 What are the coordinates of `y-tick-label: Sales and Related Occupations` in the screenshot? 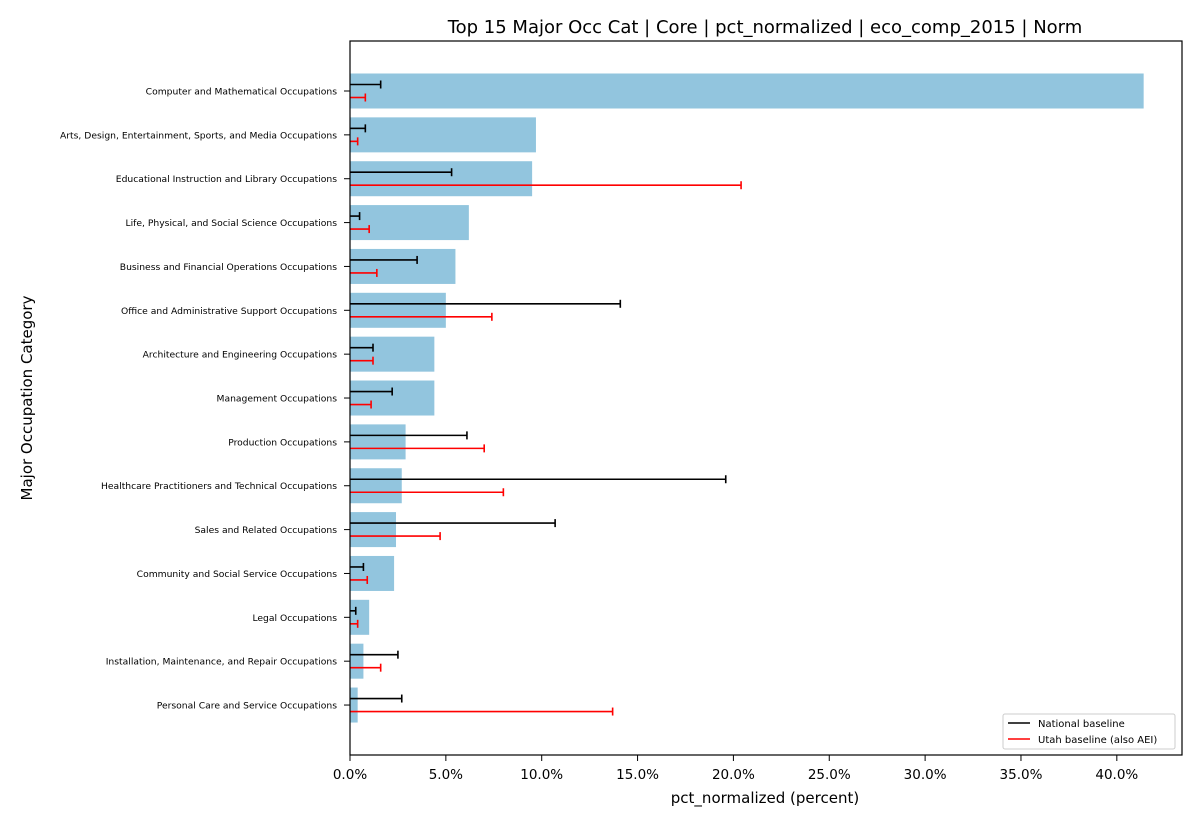 It's located at (266, 530).